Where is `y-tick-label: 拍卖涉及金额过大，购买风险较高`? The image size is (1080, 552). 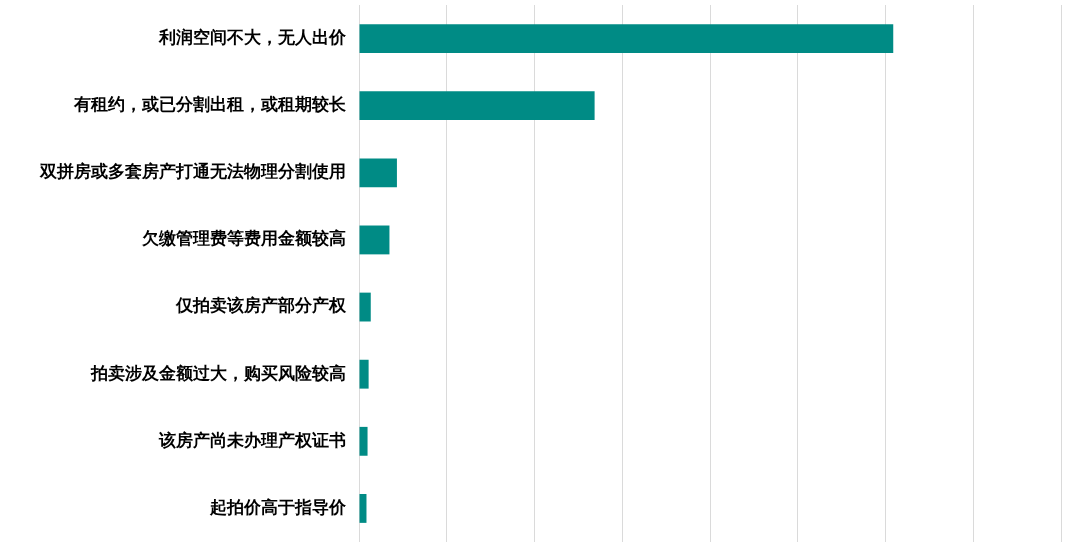
y-tick-label: 拍卖涉及金额过大，购买风险较高 is located at coordinates (218, 372).